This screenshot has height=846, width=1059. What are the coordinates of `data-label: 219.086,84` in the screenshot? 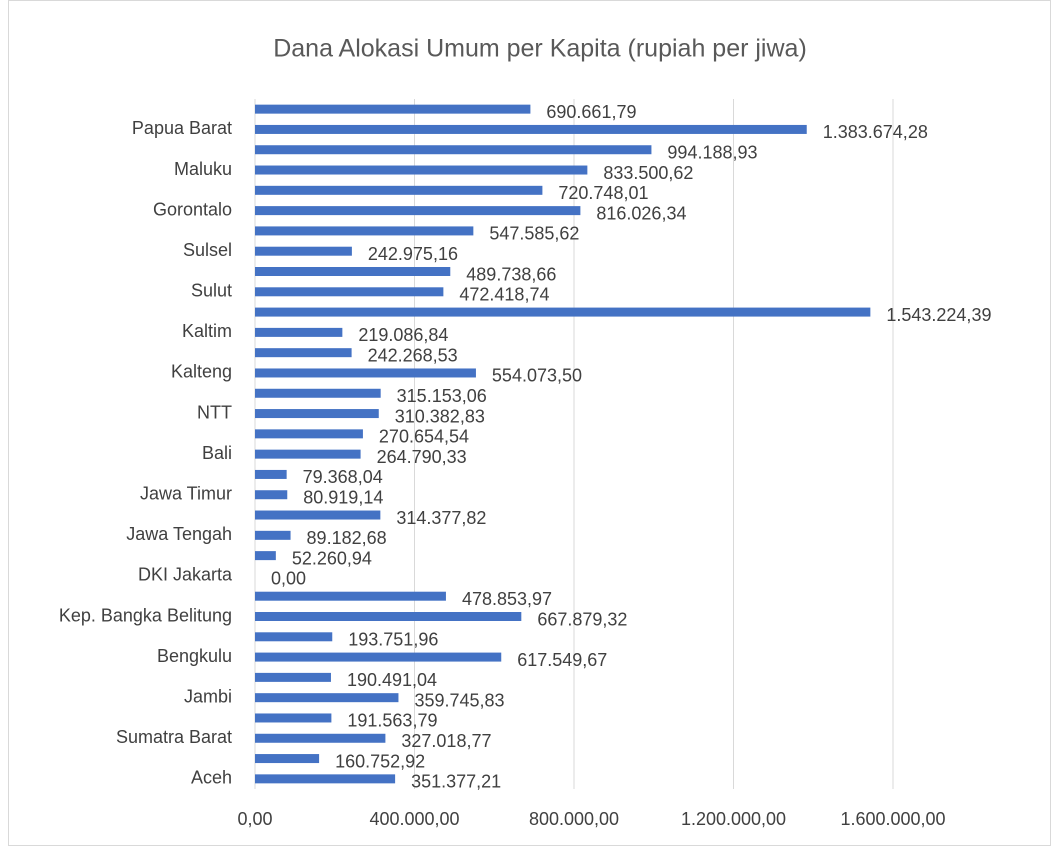 It's located at (403, 335).